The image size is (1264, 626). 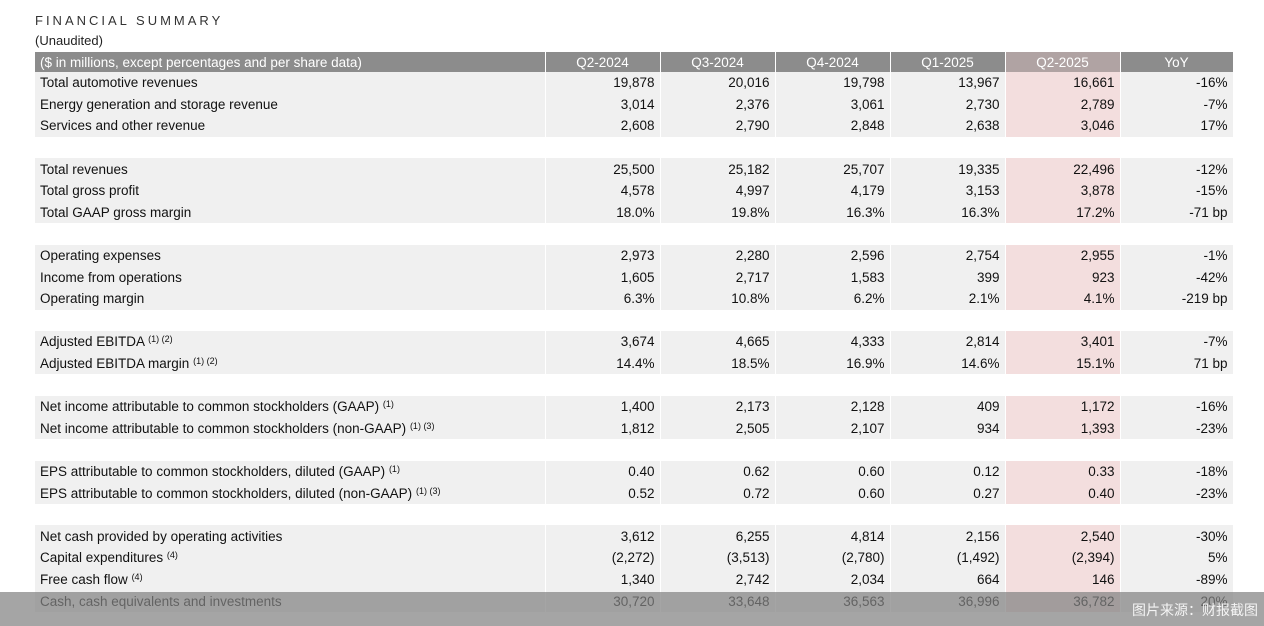 I want to click on cell-q2-2025: 0.40, so click(x=1063, y=493).